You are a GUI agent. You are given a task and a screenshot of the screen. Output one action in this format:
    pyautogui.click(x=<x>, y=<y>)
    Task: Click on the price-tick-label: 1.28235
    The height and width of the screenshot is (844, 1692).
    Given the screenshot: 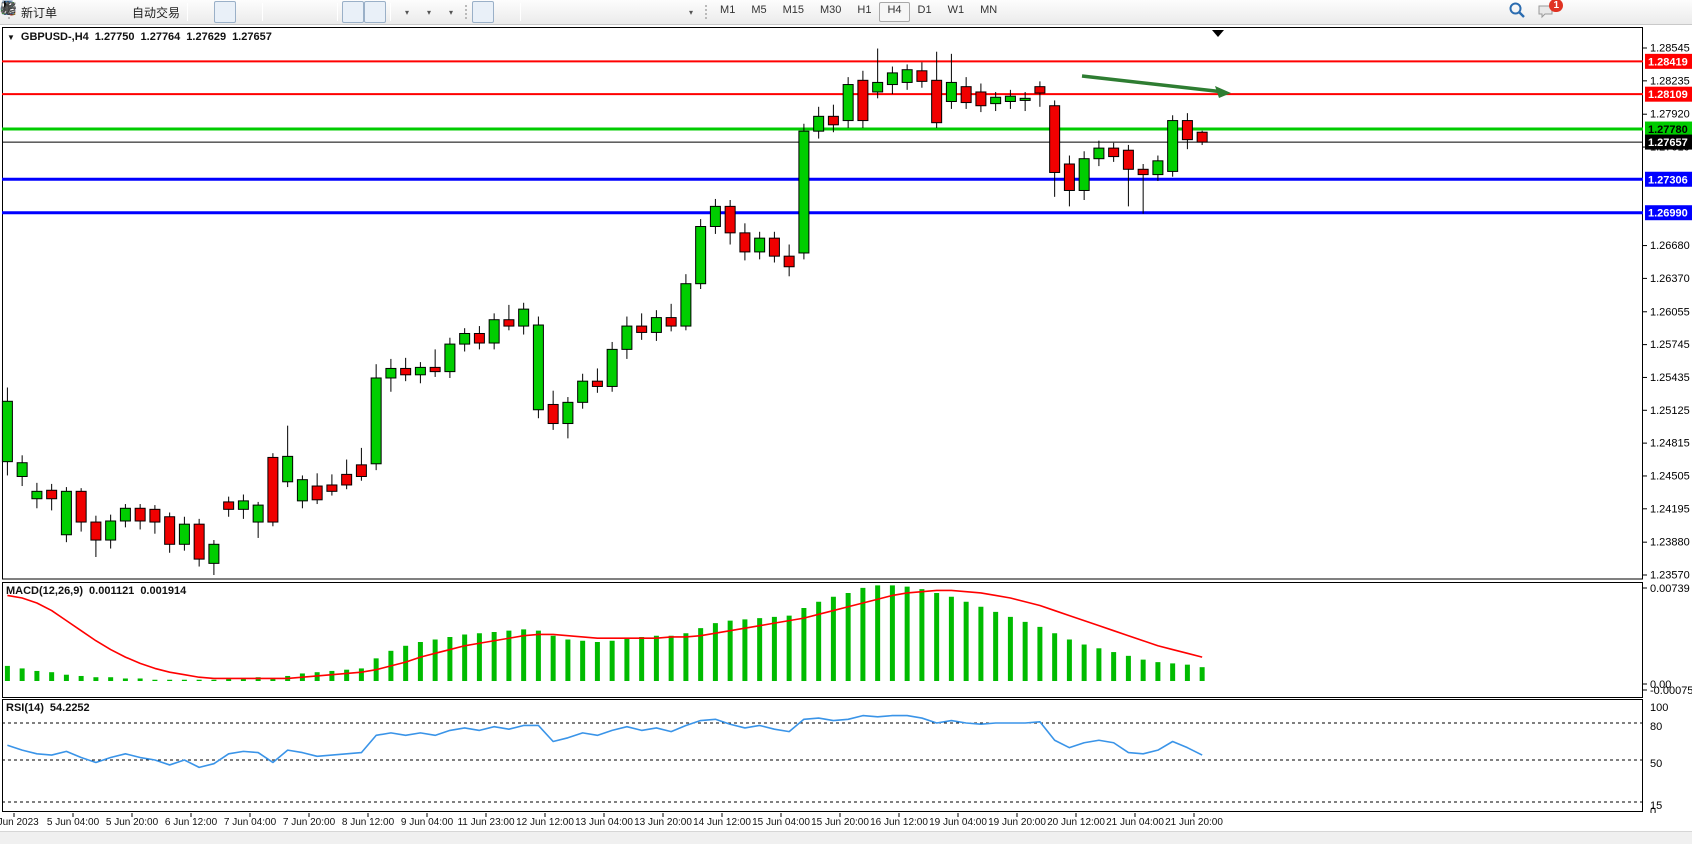 What is the action you would take?
    pyautogui.click(x=1670, y=81)
    